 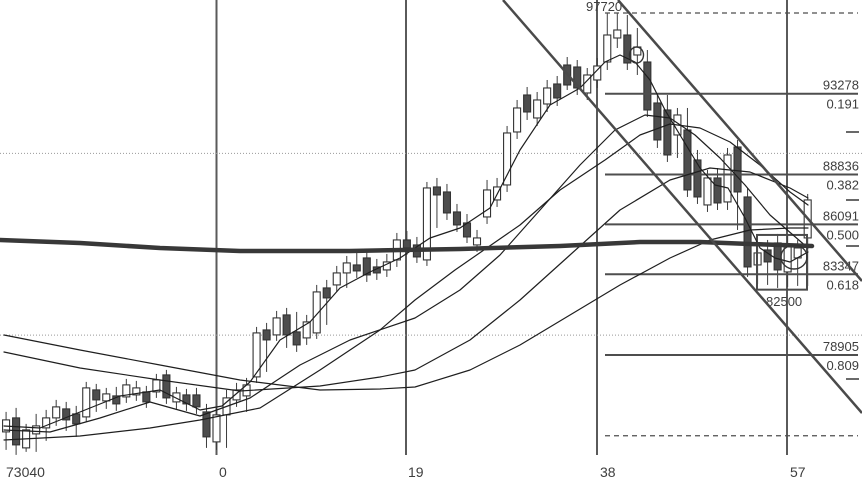 I want to click on ellipse-annotations, so click(x=718, y=158).